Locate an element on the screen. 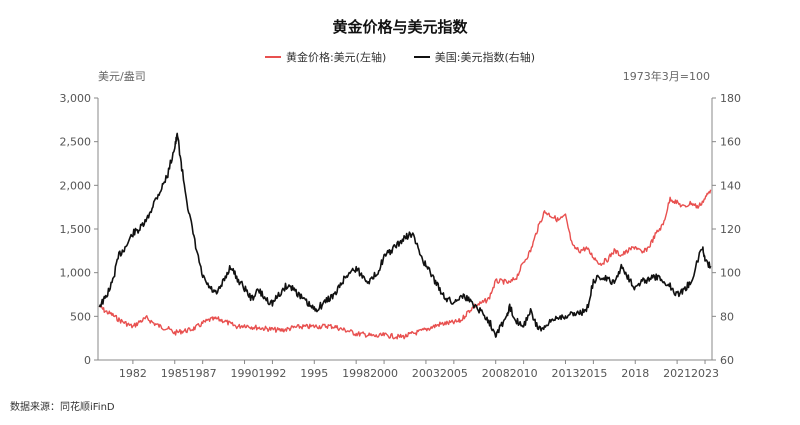 The image size is (800, 425). x-axis-tick-label: 2003 is located at coordinates (426, 373).